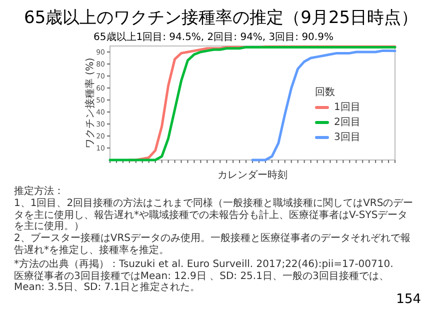 This screenshot has width=427, height=320. What do you see at coordinates (346, 123) in the screenshot?
I see `legend-label: 2回目` at bounding box center [346, 123].